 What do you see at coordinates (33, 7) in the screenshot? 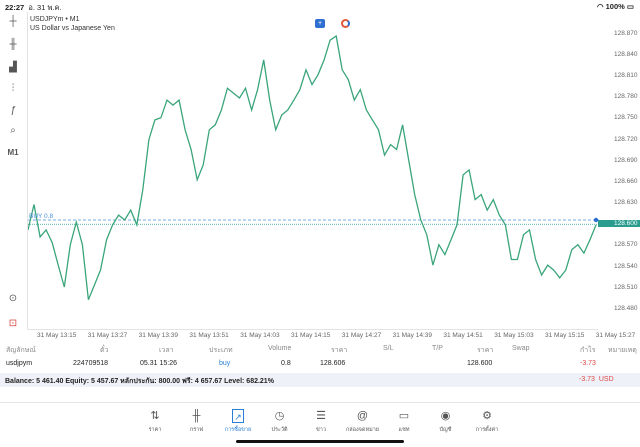
I see `status-time: 22:27 อ. 31 พ.ค.` at bounding box center [33, 7].